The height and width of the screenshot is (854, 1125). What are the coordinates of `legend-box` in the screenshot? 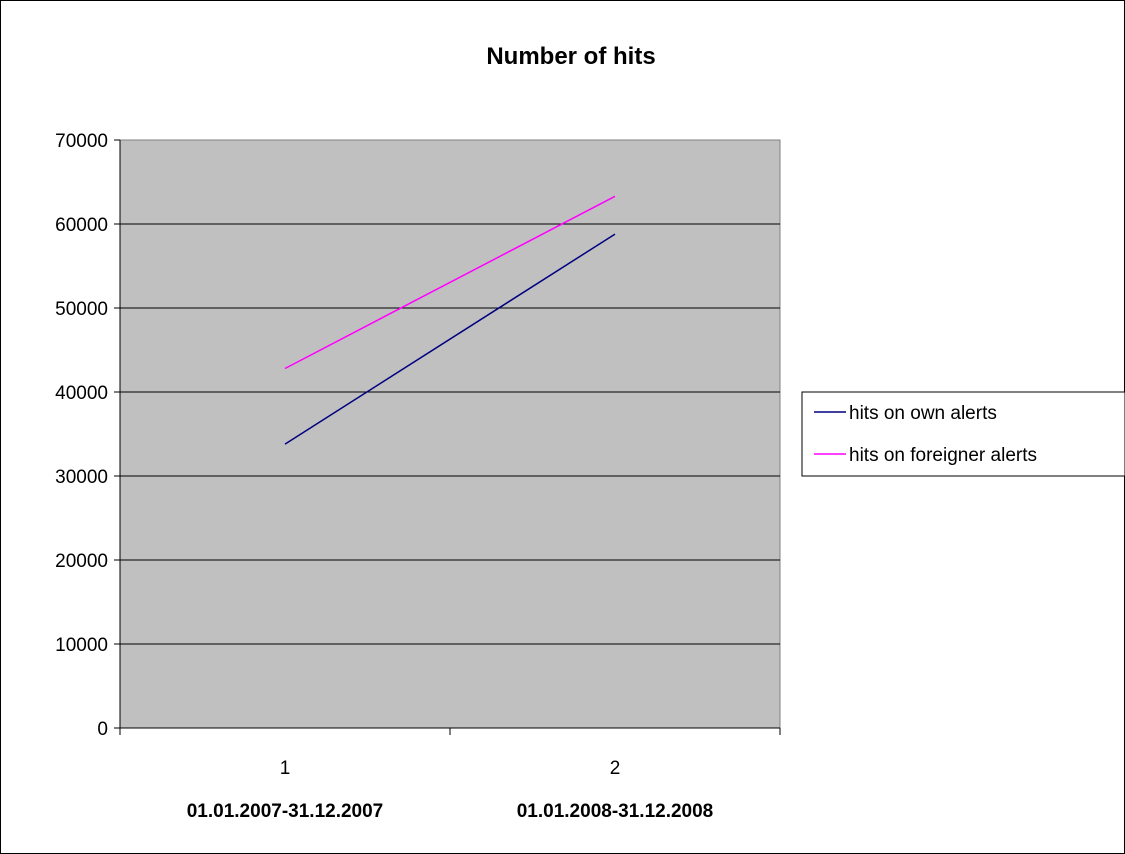 It's located at (963, 434).